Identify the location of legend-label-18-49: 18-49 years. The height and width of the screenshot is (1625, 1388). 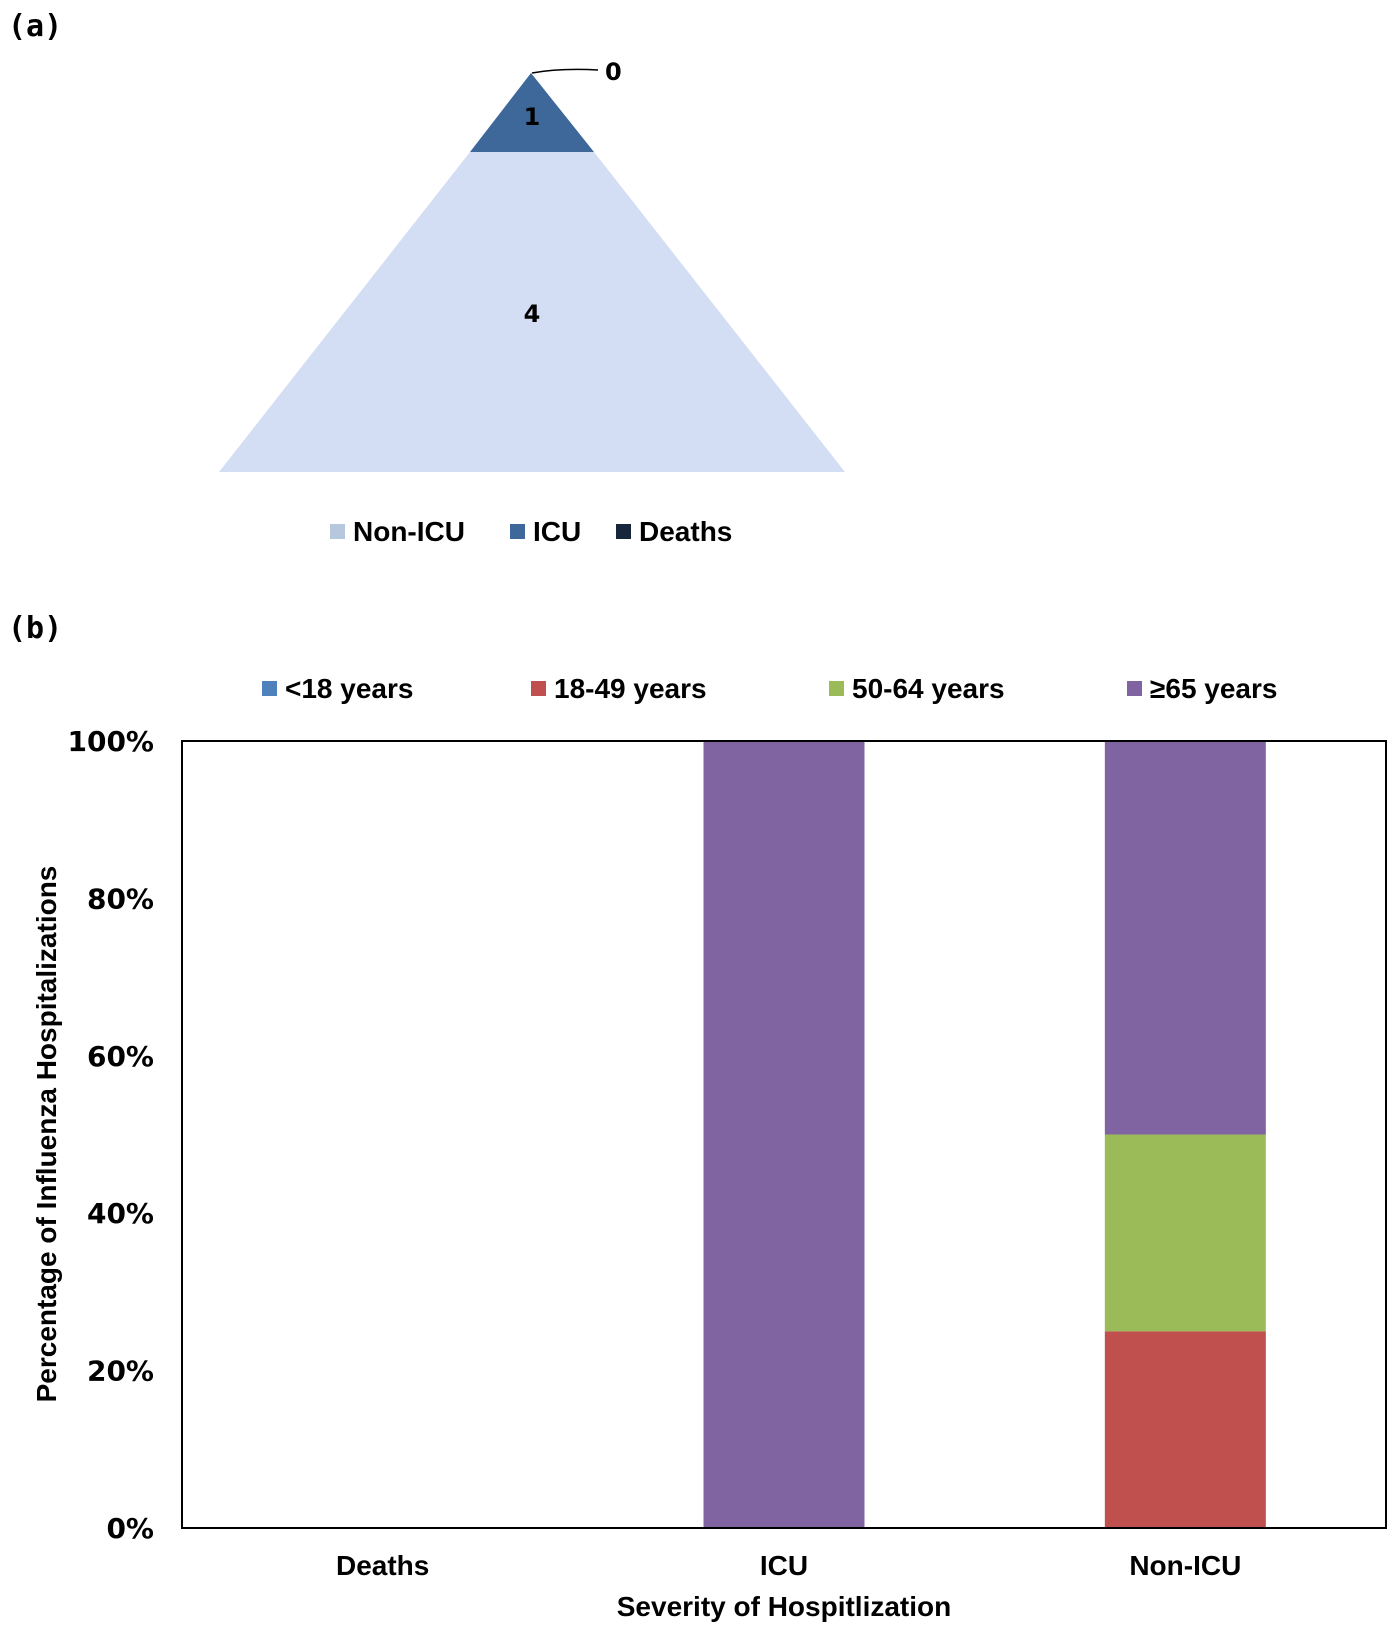
(630, 688).